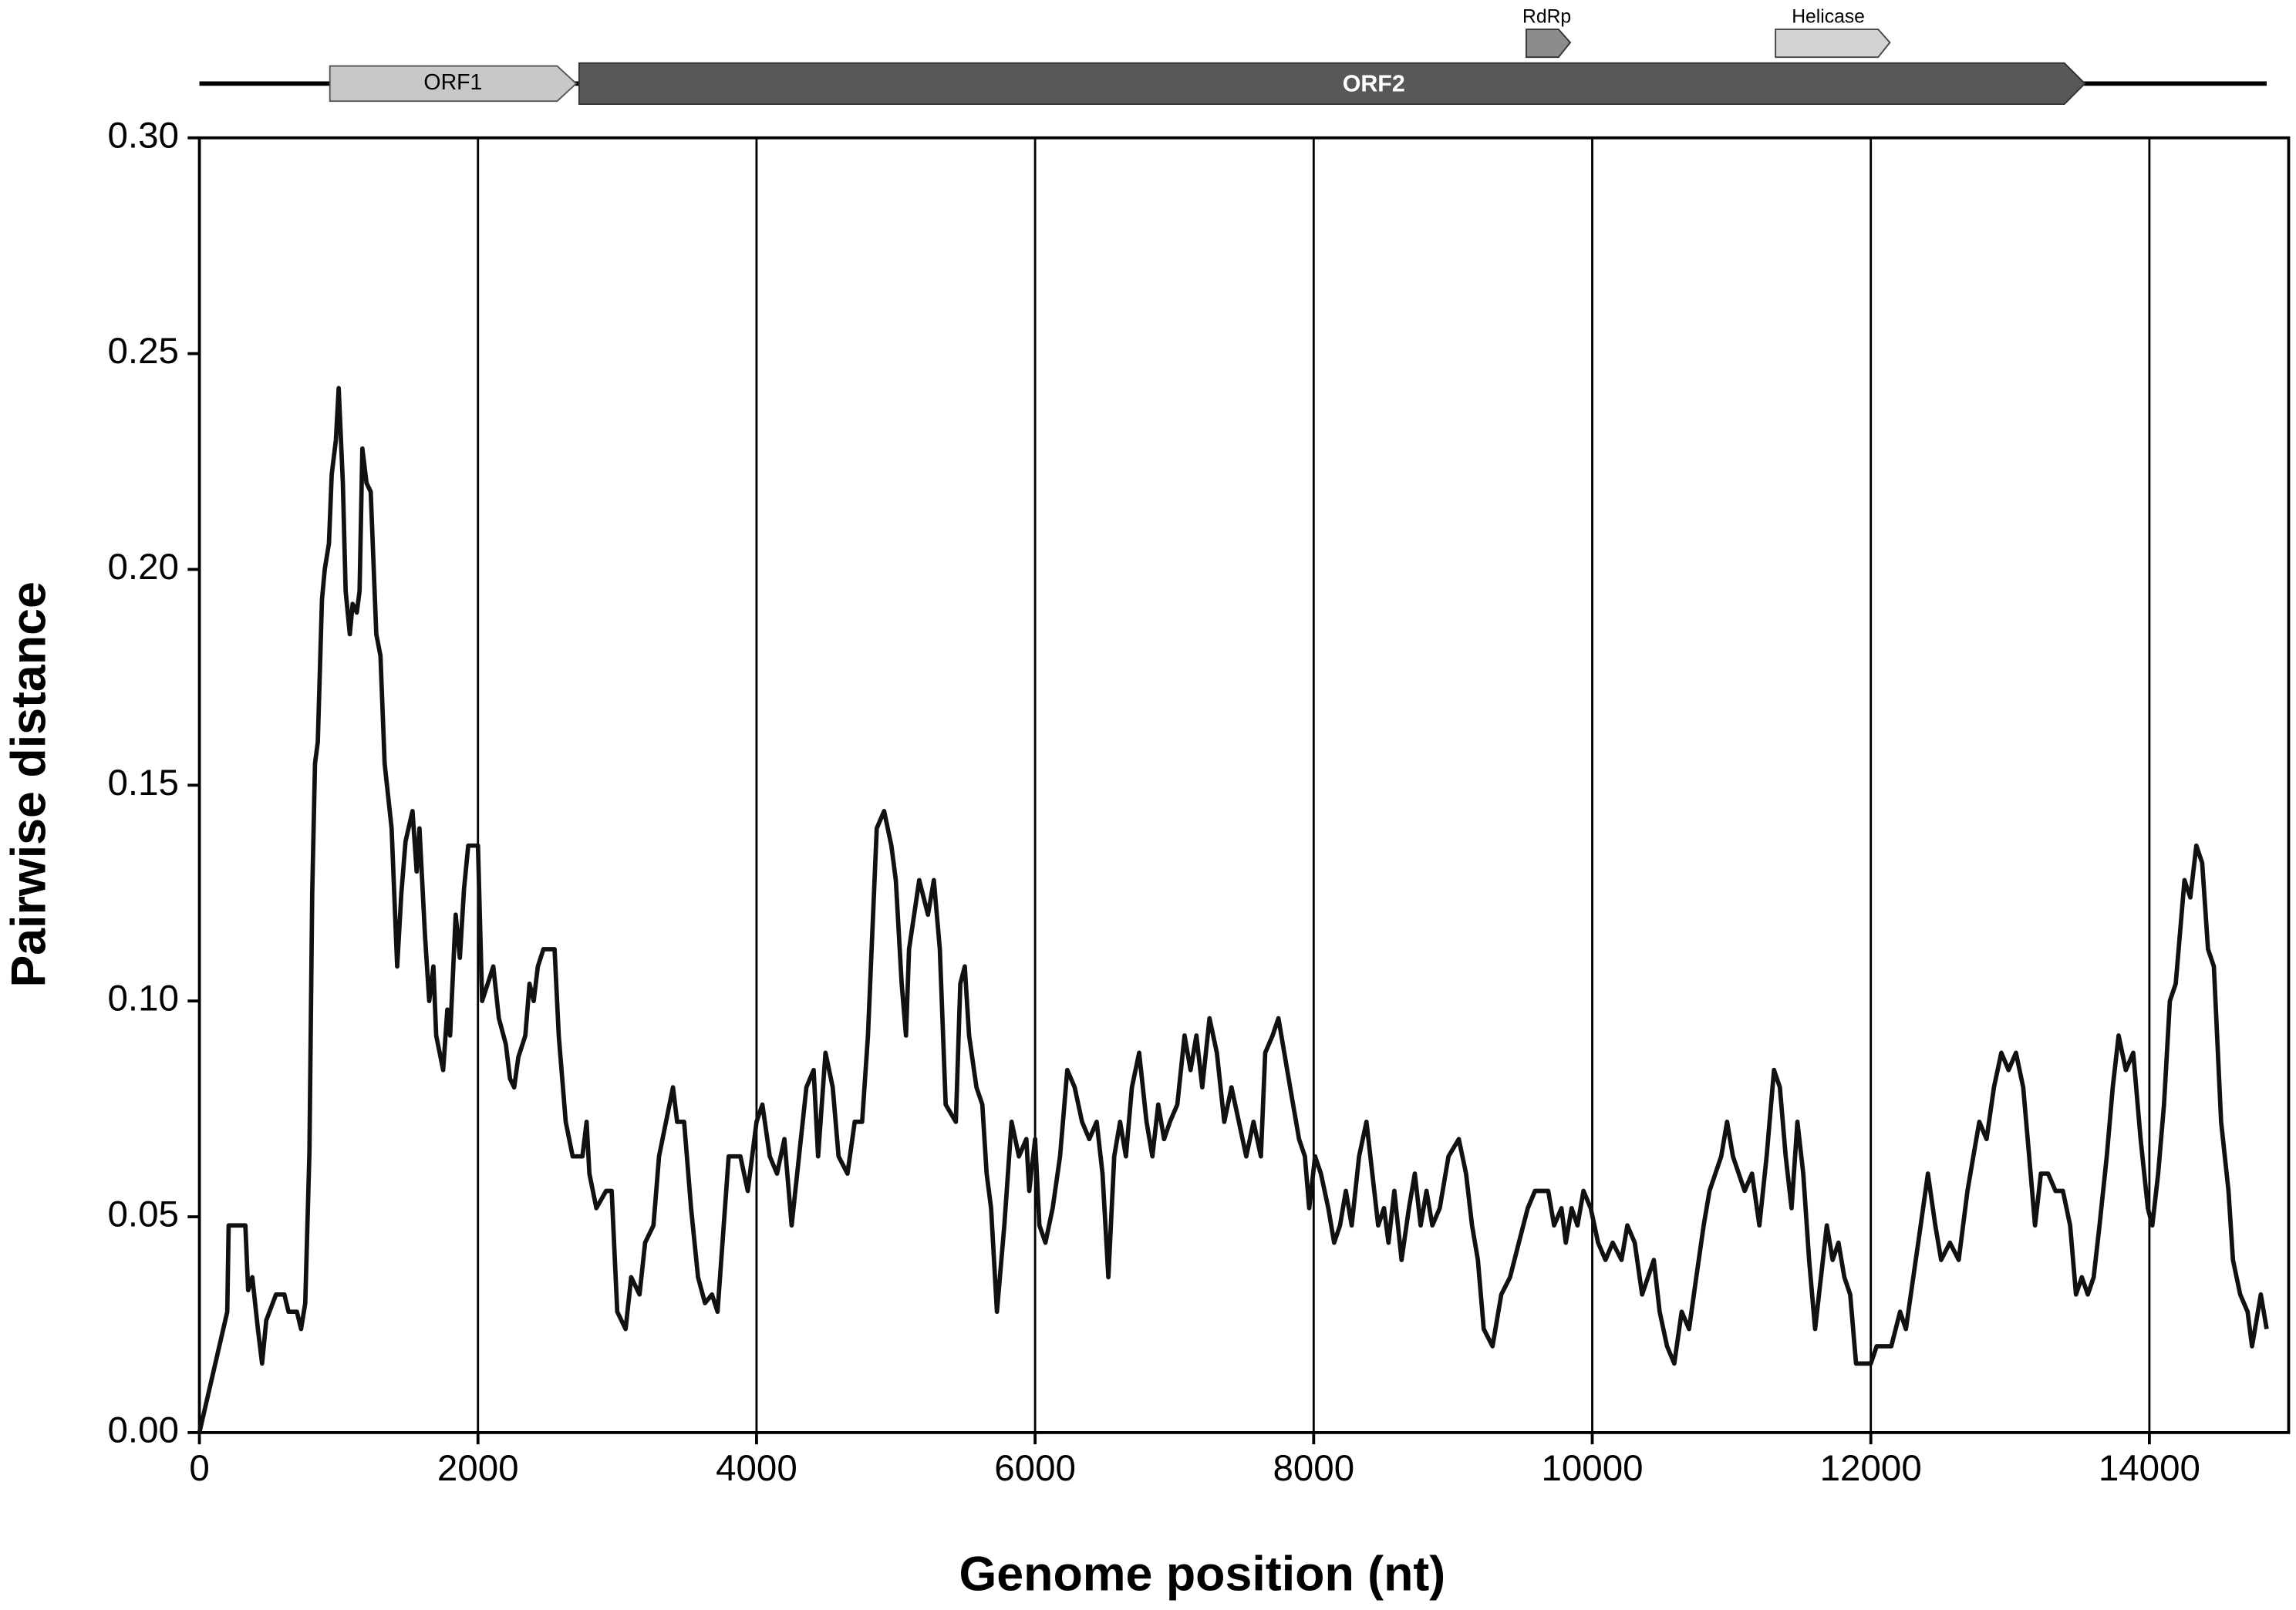 Image resolution: width=2296 pixels, height=1610 pixels. What do you see at coordinates (1233, 55) in the screenshot?
I see `gene-map: ORF1 ORF2 RdRp Helicase` at bounding box center [1233, 55].